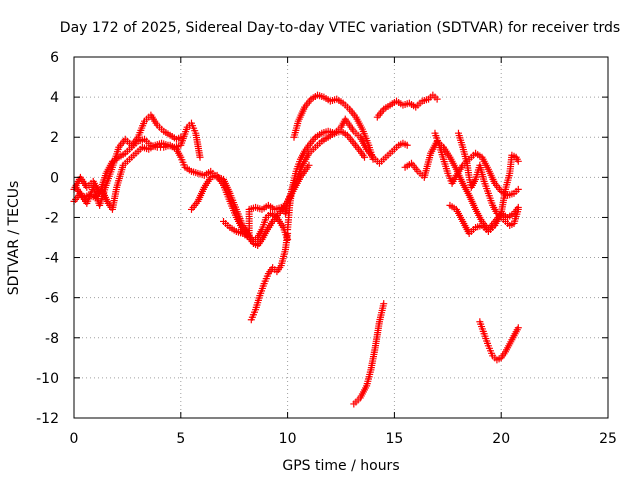 This screenshot has height=480, width=640. I want to click on y-tick-label: 0, so click(54, 178).